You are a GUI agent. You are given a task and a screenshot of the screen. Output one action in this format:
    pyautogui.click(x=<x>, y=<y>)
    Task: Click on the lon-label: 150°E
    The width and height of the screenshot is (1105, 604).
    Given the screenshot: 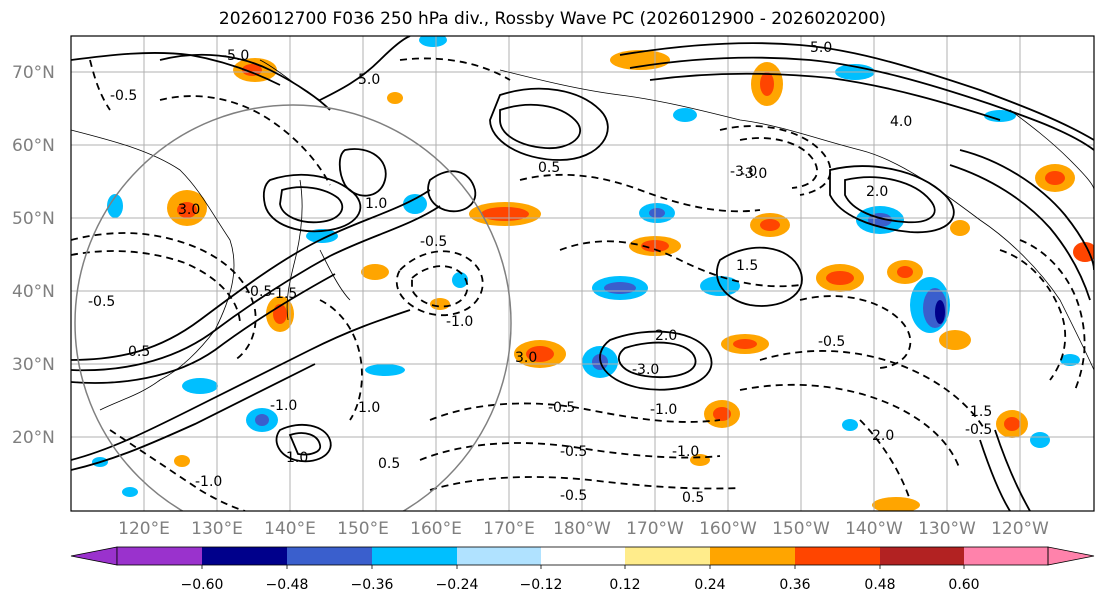 What is the action you would take?
    pyautogui.click(x=363, y=529)
    